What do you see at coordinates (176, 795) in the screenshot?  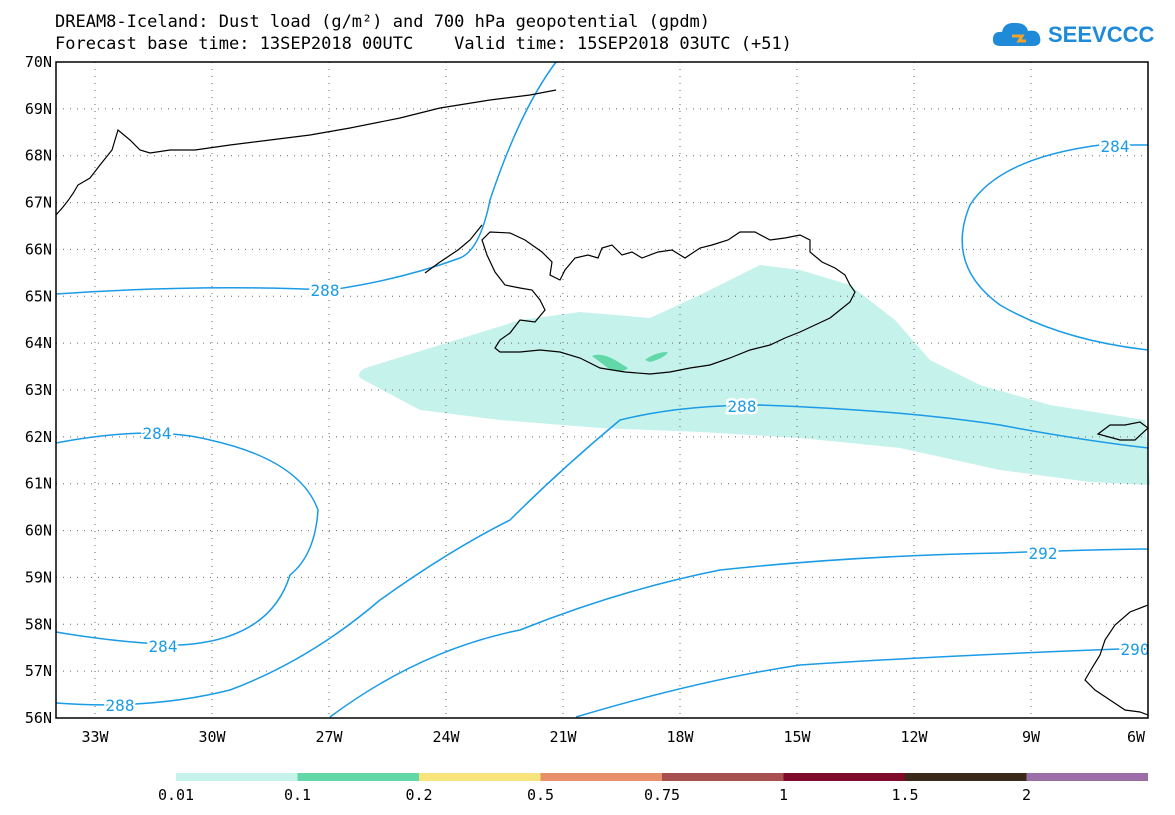 I see `legend-label: 0.01` at bounding box center [176, 795].